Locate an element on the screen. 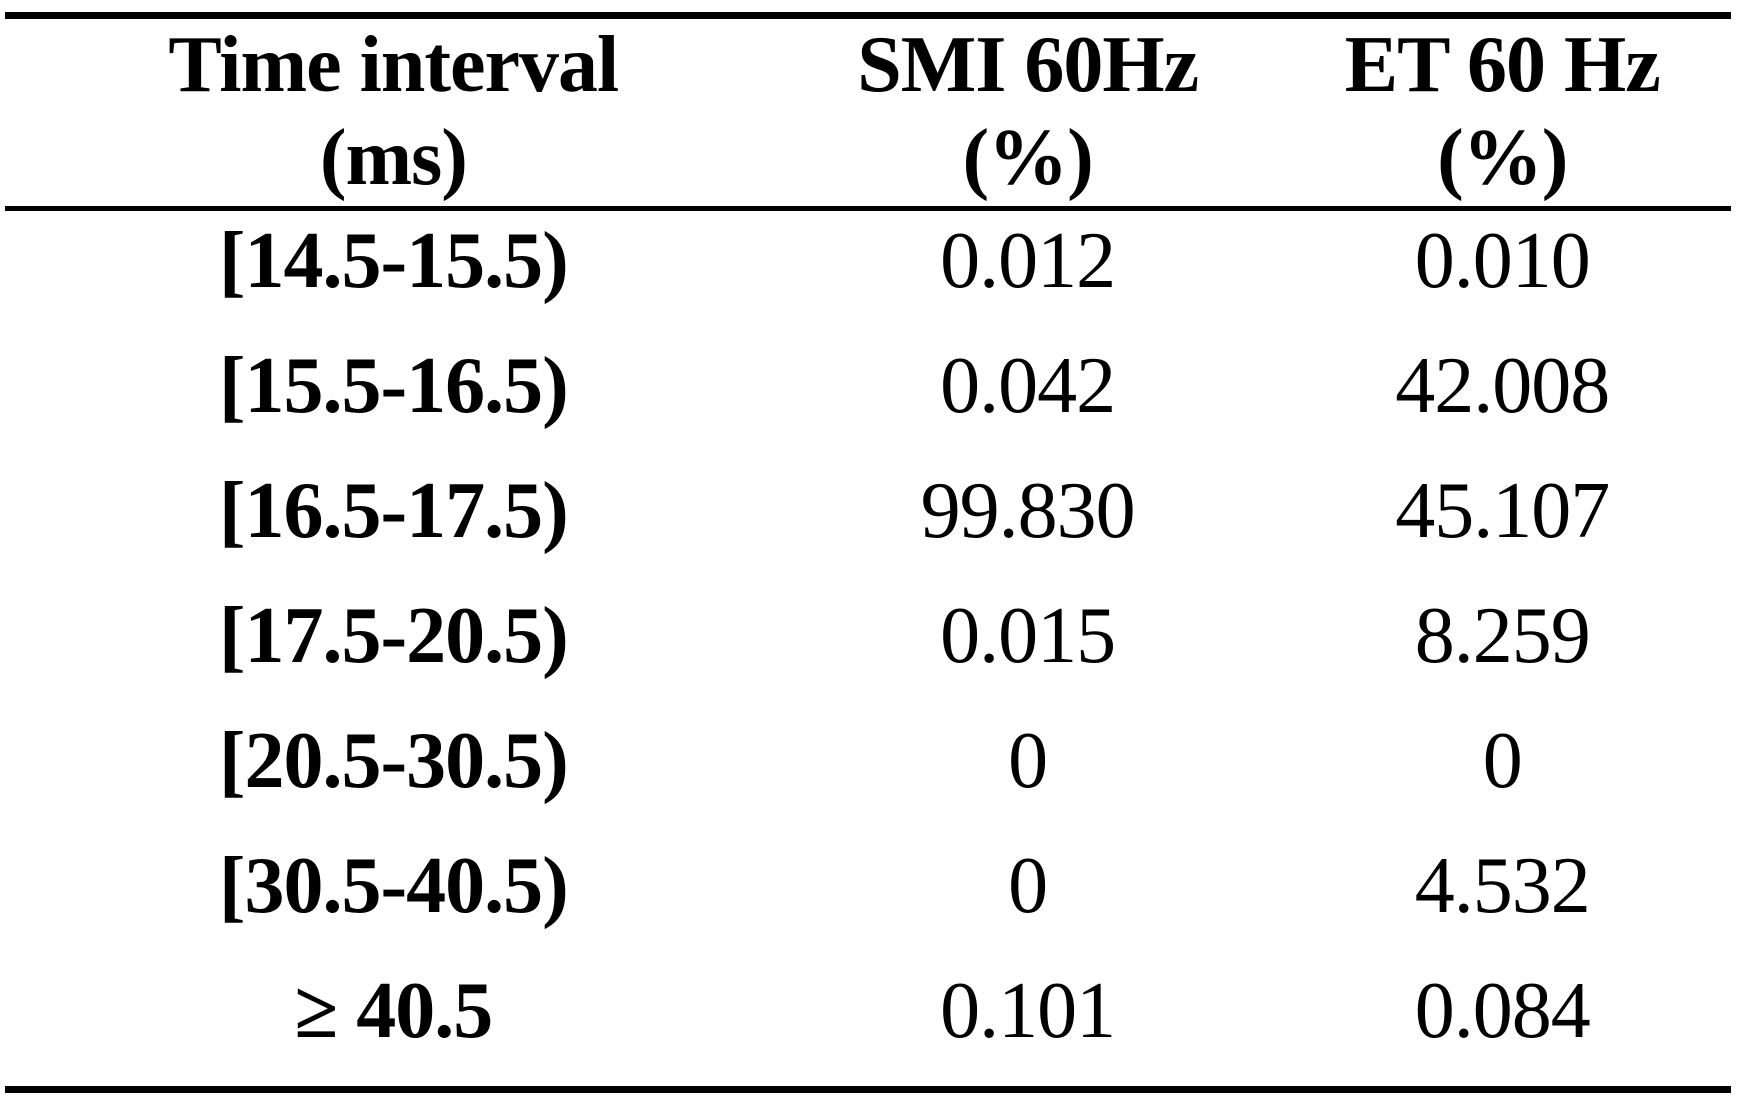 This screenshot has width=1744, height=1106. et-value-cell: 0.084 is located at coordinates (1502, 1011).